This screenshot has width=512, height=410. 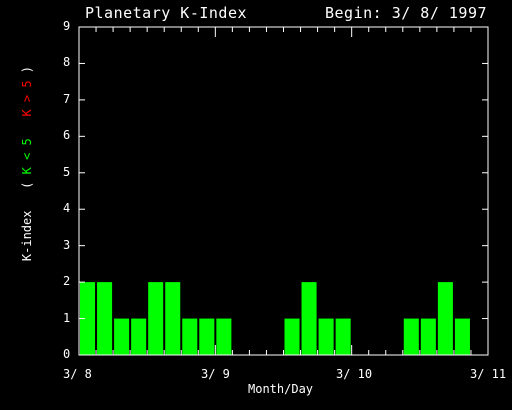 What do you see at coordinates (67, 62) in the screenshot?
I see `y-tick-label: 8` at bounding box center [67, 62].